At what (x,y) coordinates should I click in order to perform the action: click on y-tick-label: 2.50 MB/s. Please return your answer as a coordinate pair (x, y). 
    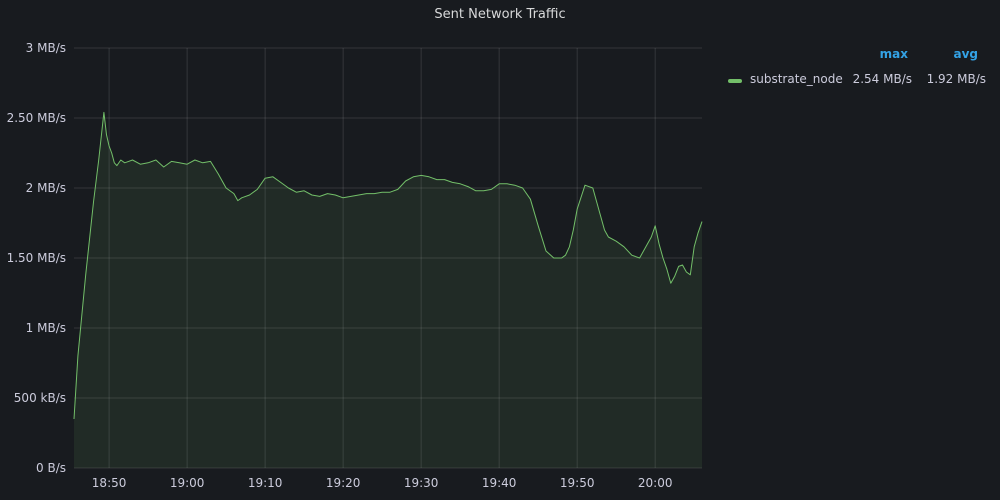
    Looking at the image, I should click on (36, 118).